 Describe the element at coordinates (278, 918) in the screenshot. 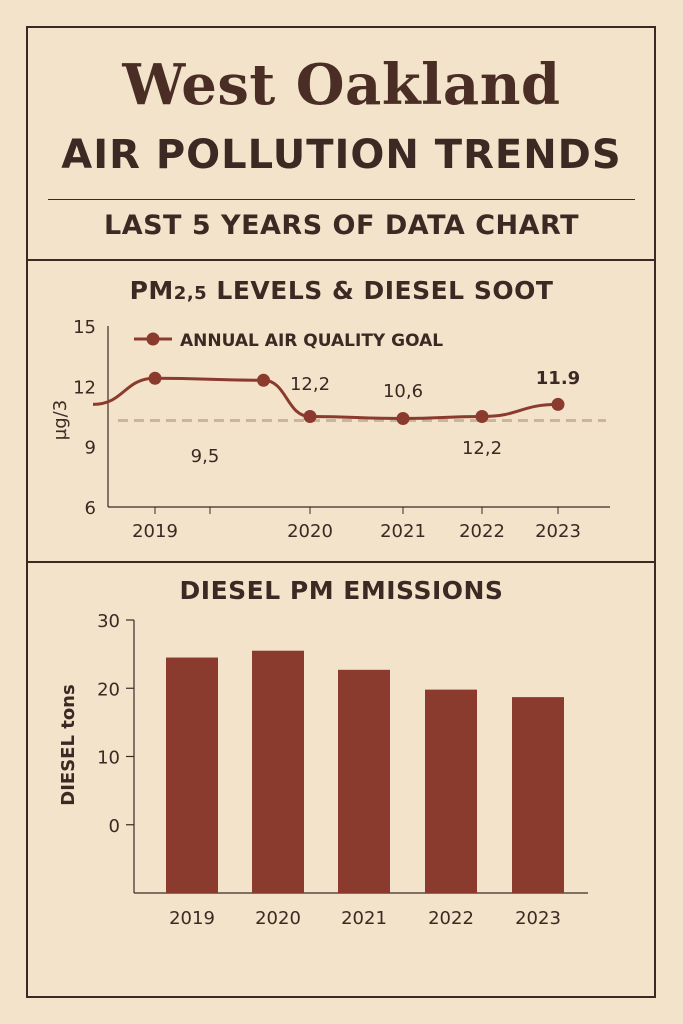

I see `bar-x-tick-label: 2020` at that location.